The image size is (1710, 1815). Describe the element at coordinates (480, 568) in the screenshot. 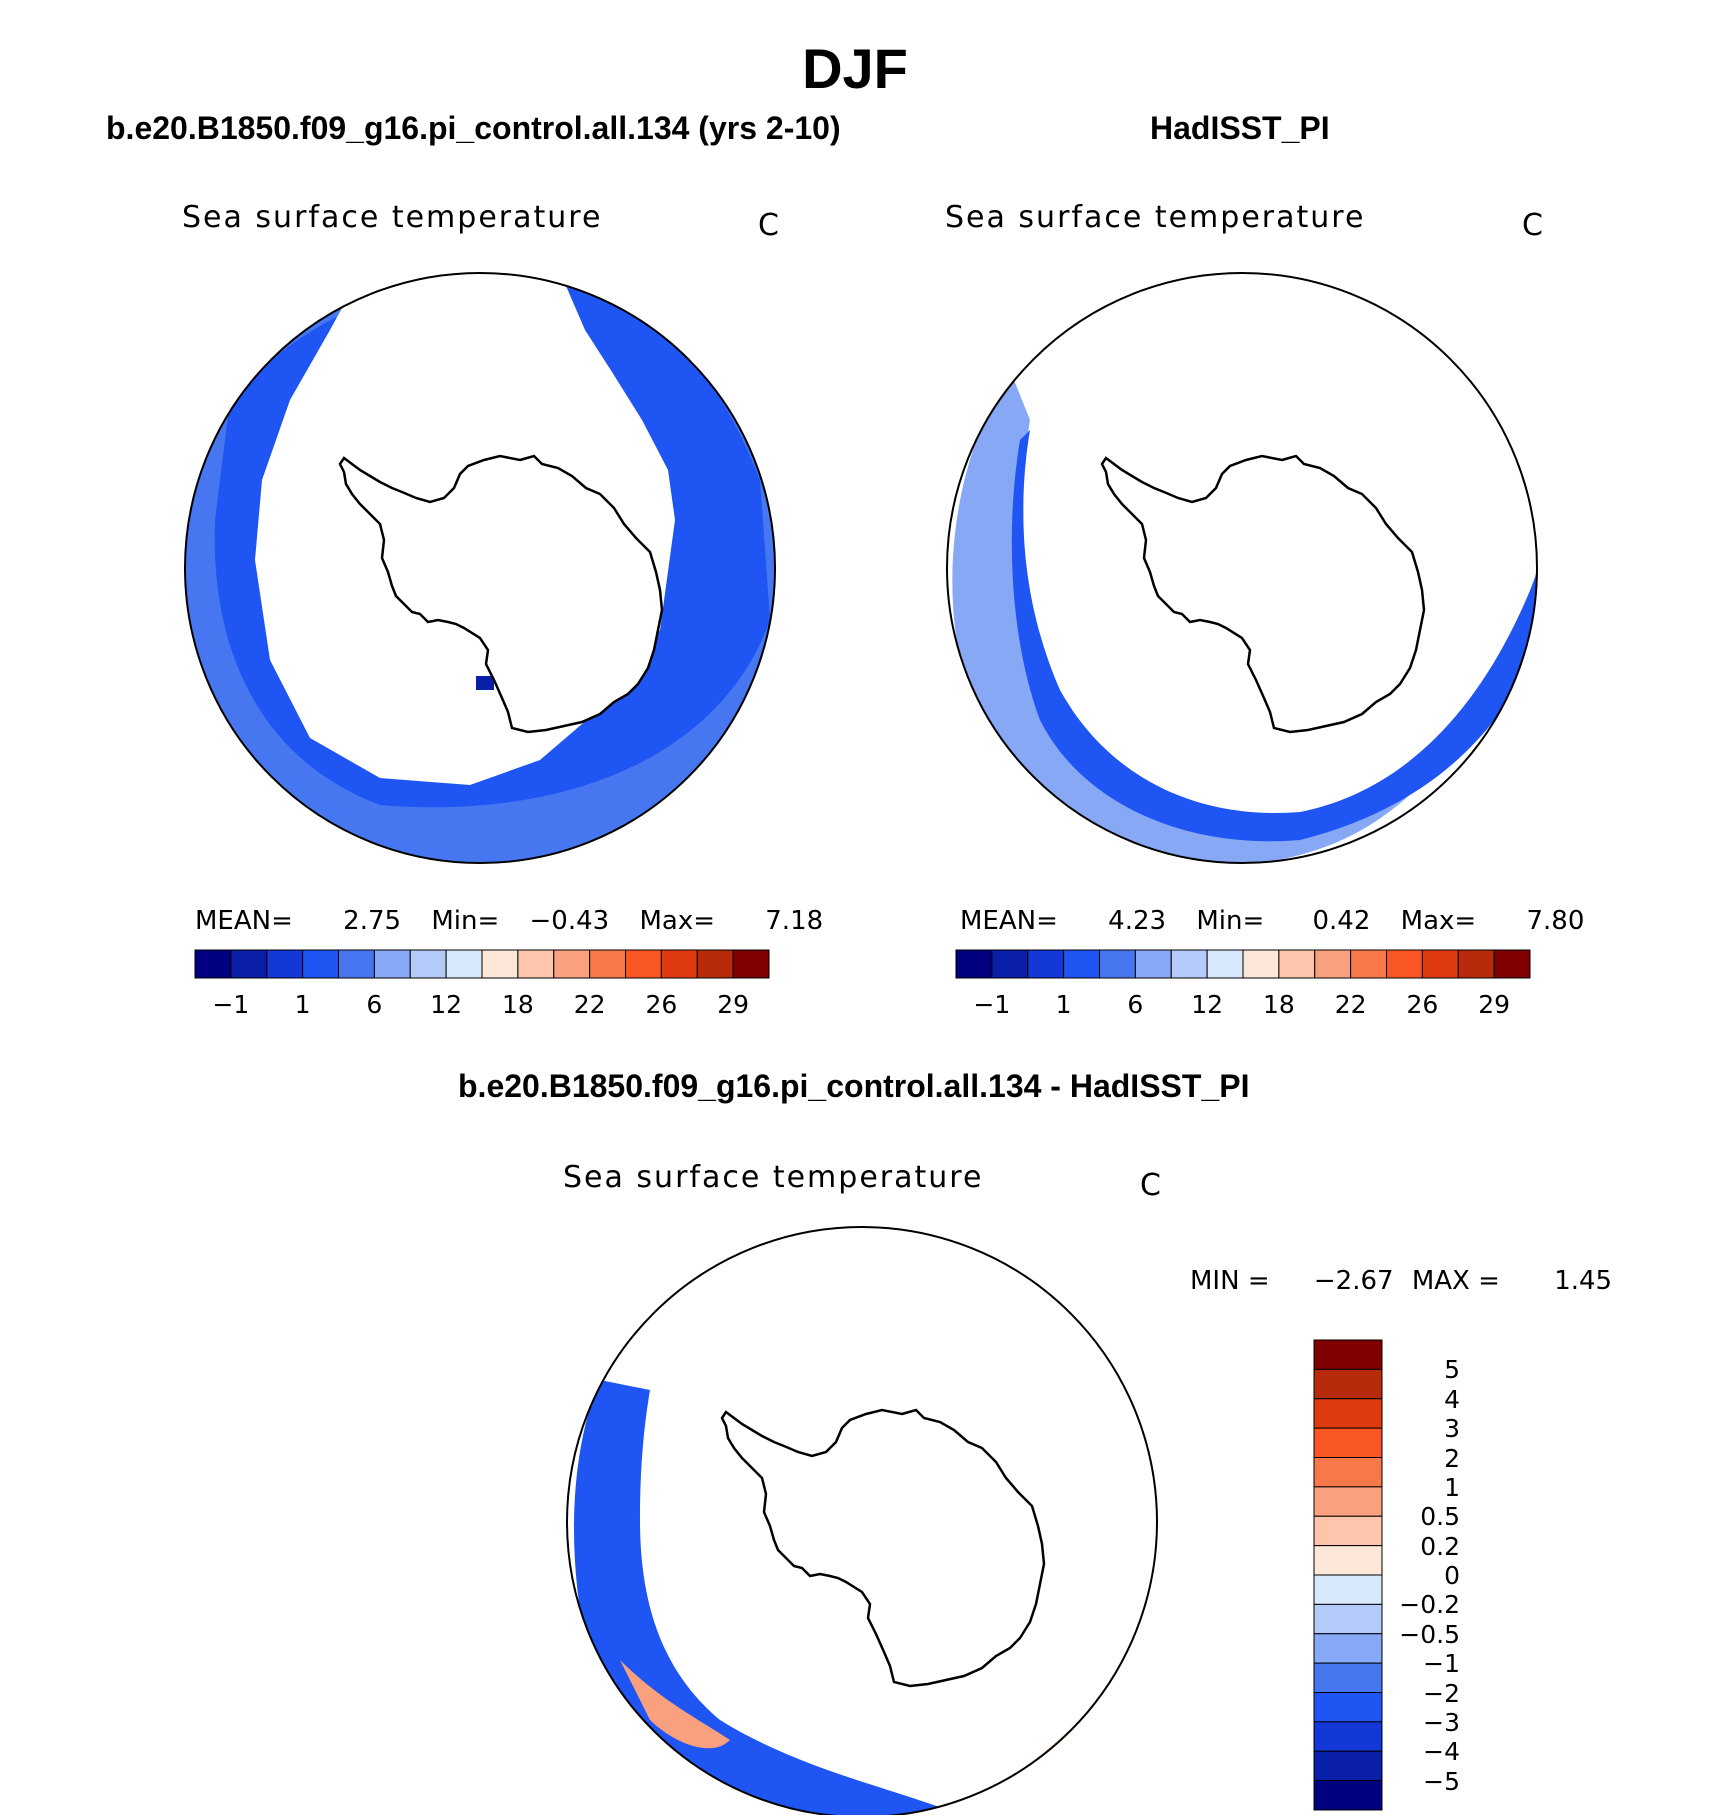

I see `panel1-map-border` at that location.